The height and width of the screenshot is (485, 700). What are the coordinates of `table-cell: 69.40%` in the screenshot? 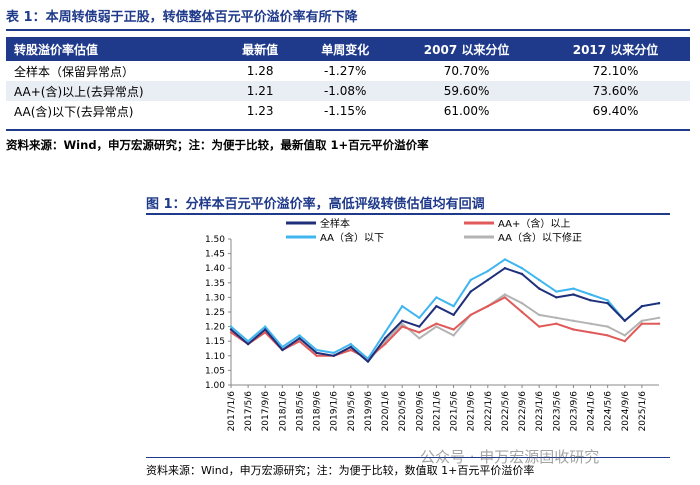 It's located at (615, 111).